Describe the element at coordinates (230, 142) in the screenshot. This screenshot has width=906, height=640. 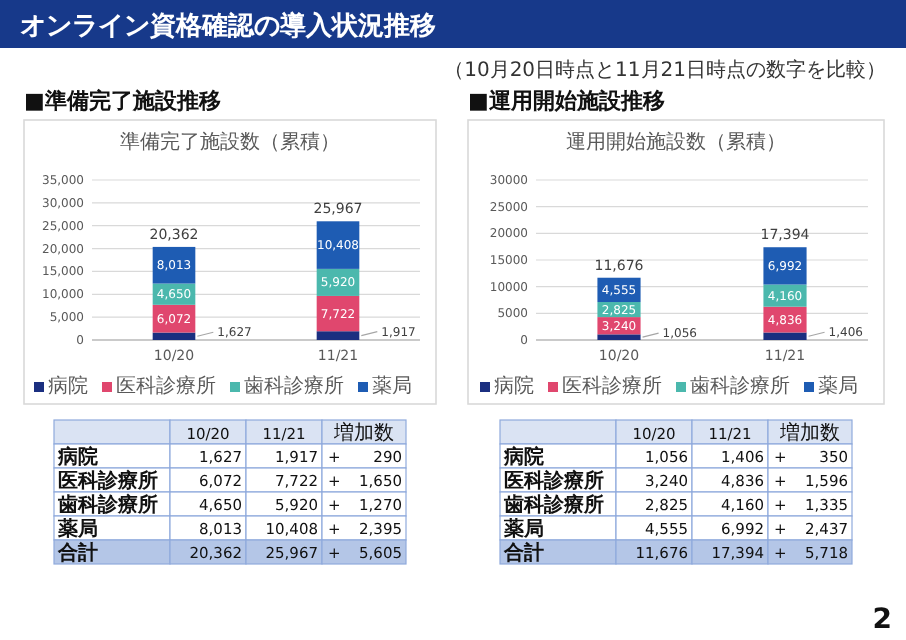
I see `chart-title: 準備完了施設数（累積）` at that location.